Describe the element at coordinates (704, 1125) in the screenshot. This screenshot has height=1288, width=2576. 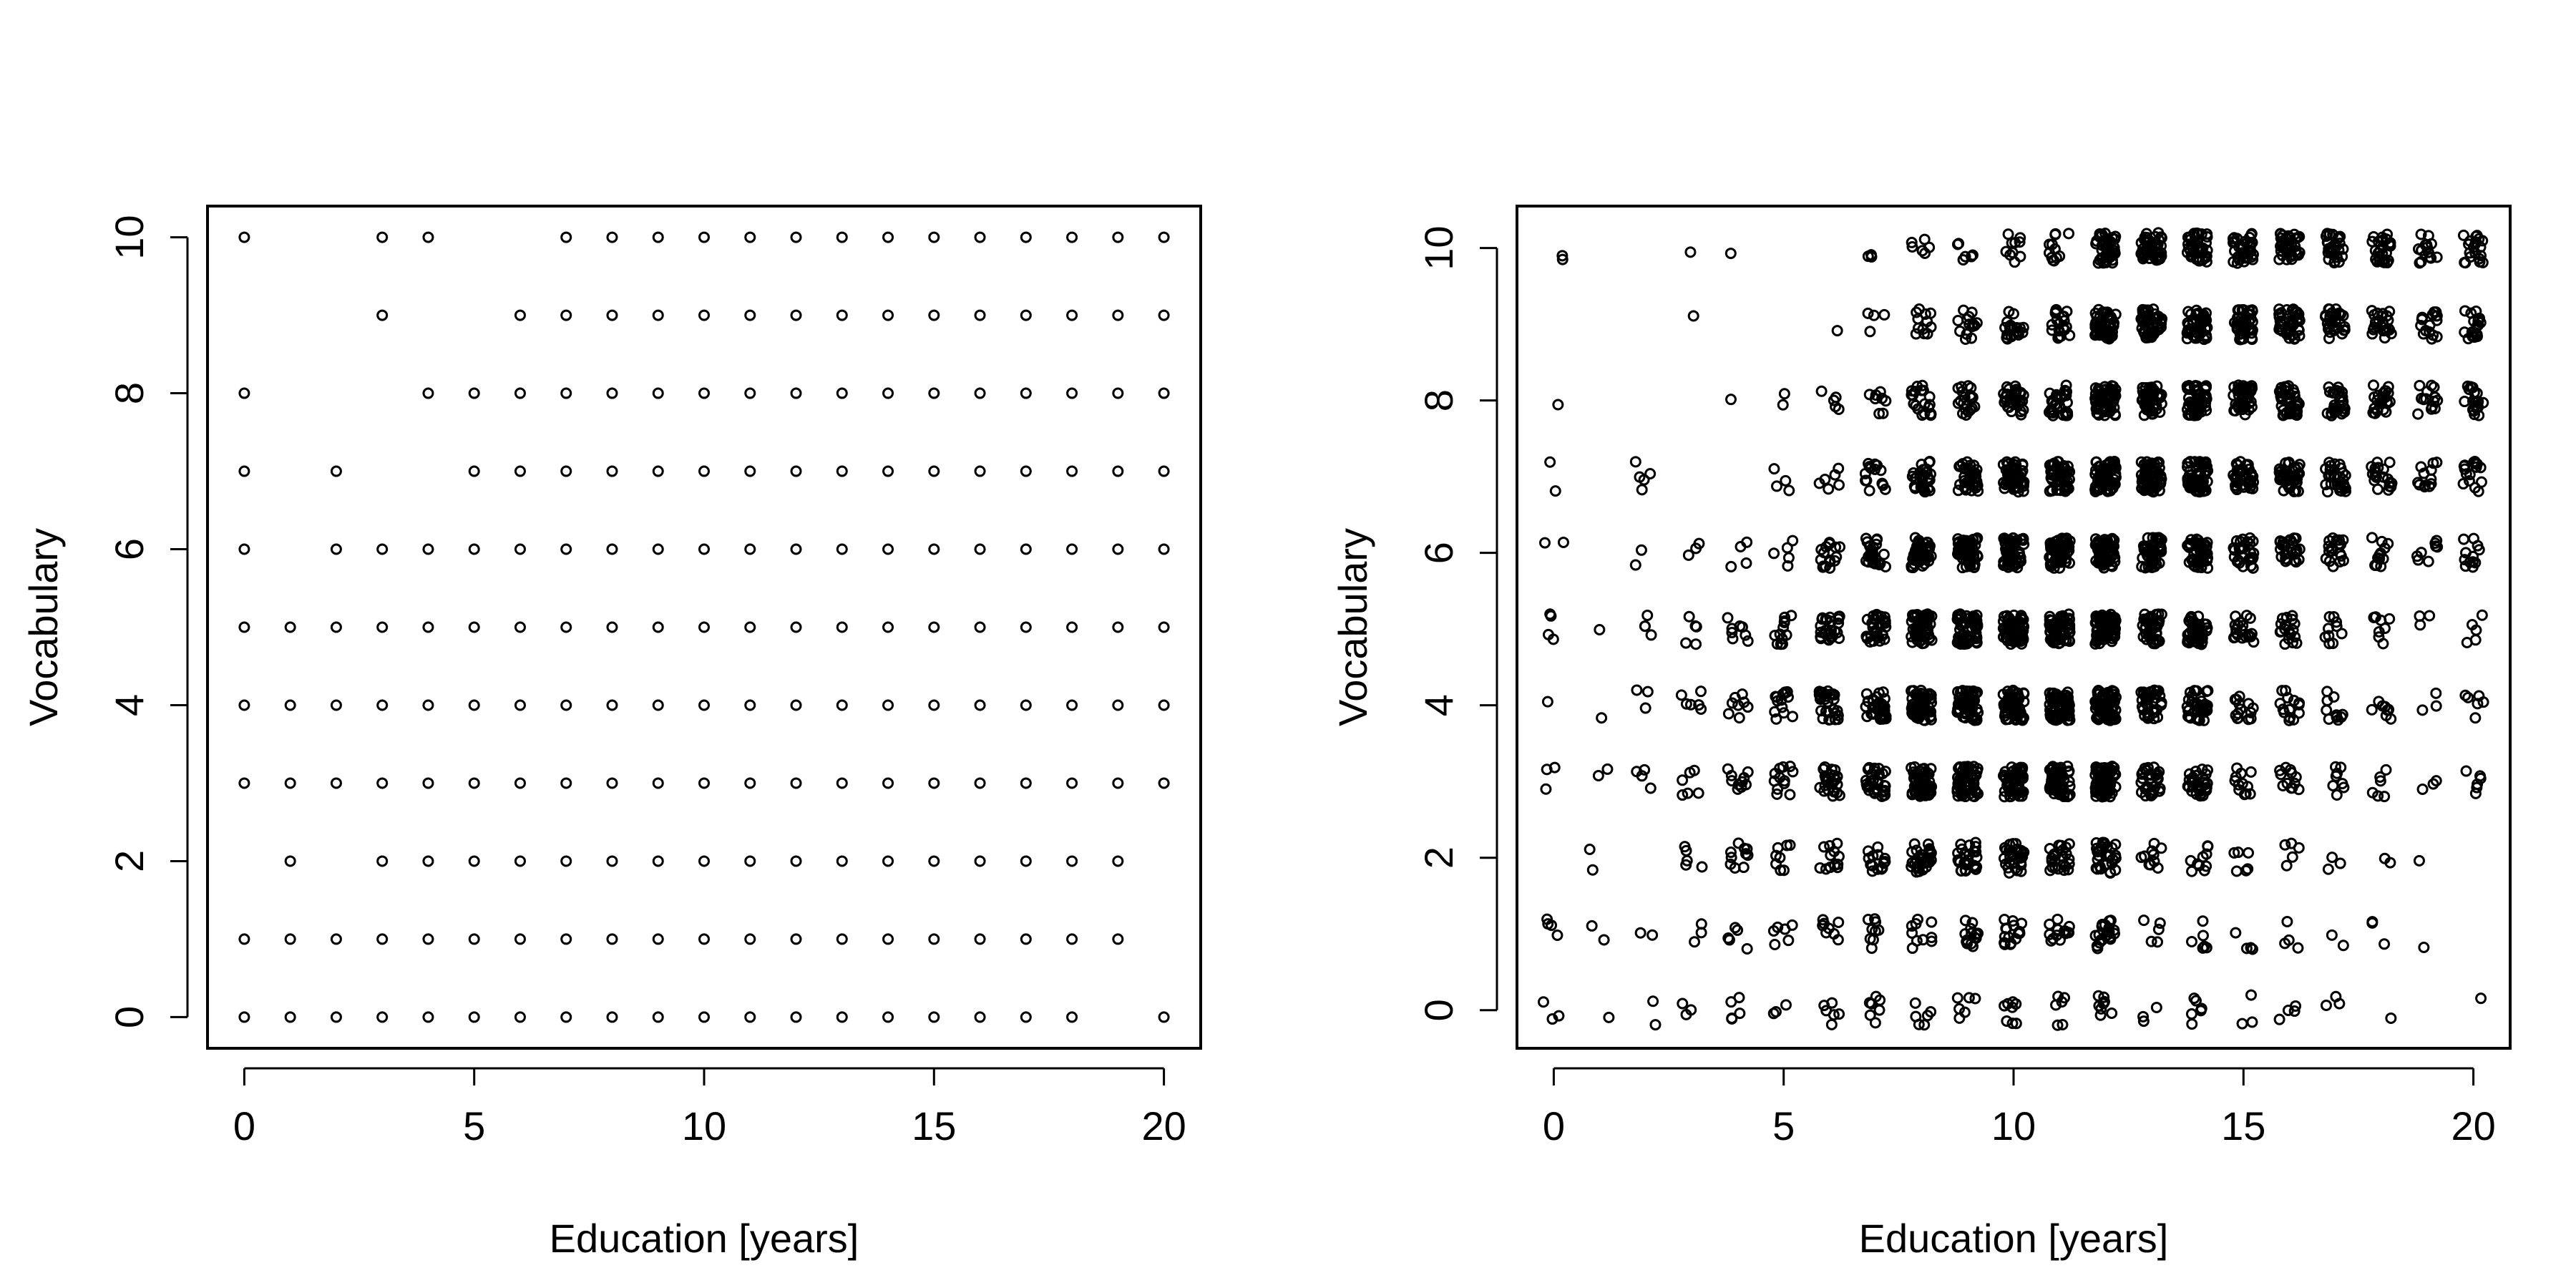
I see `left-x-tick-label: 10` at that location.